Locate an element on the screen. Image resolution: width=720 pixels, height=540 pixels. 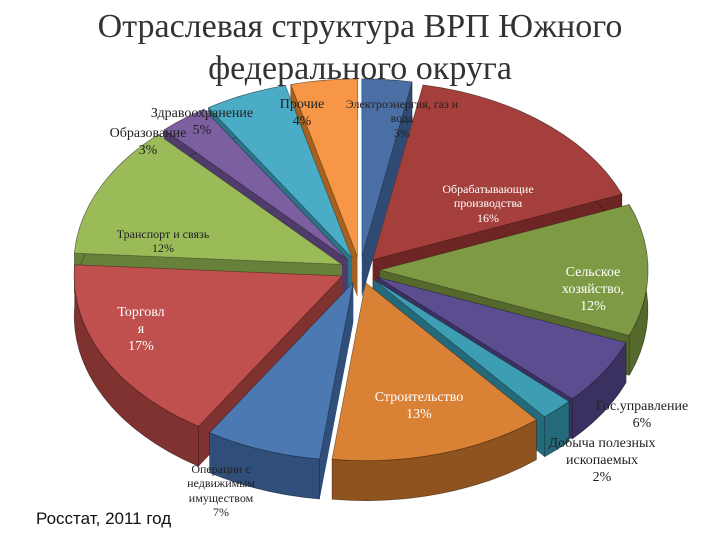
label-other: Прочие 4% is located at coordinates (302, 114).